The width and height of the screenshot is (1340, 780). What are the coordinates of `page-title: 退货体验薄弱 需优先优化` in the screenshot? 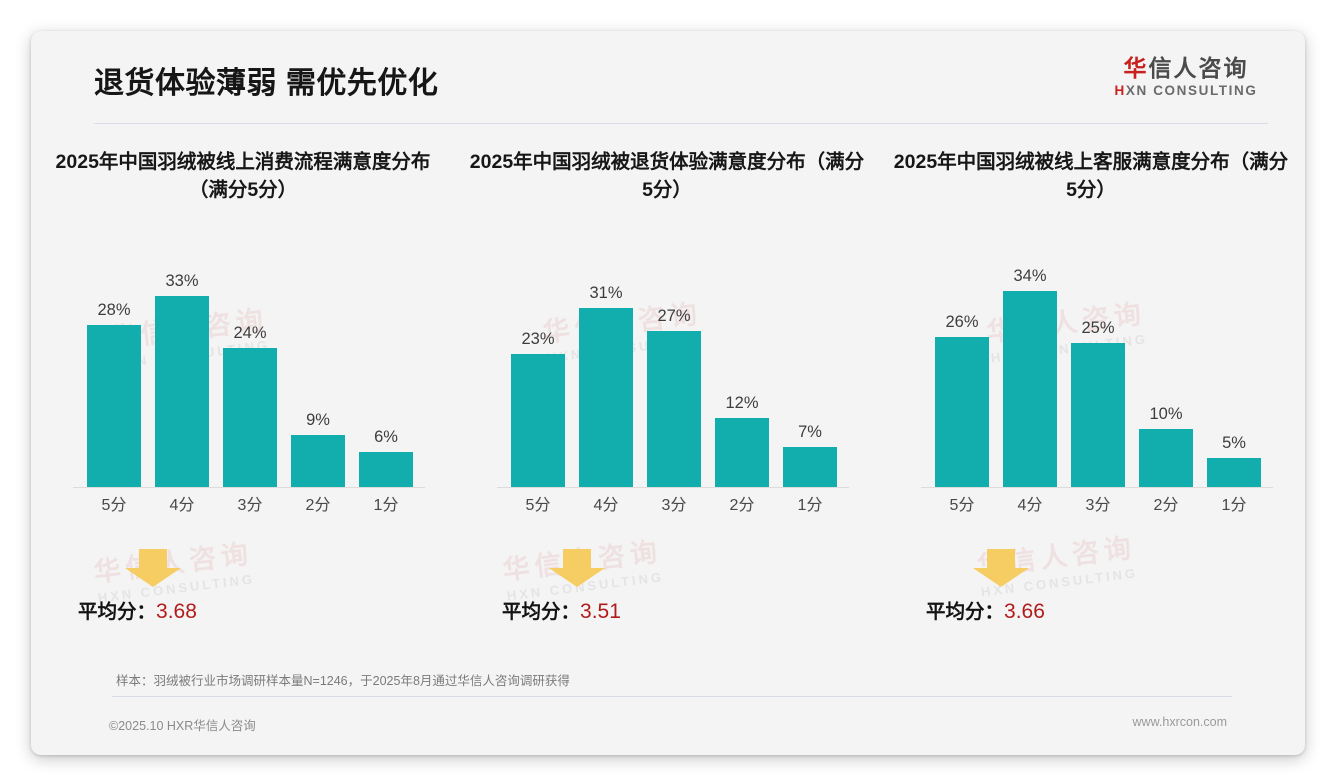 It's located at (266, 83).